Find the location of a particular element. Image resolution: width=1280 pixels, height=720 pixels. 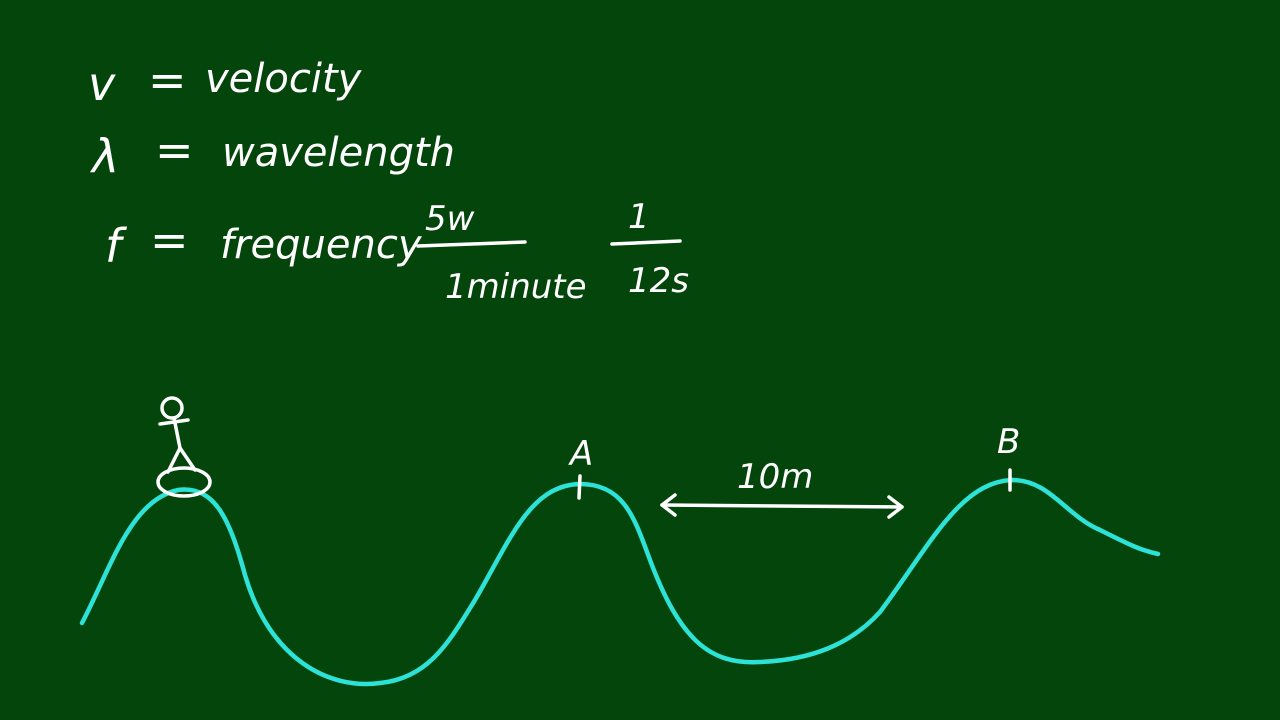

fraction-1-numerator: 5w is located at coordinates (450, 219).